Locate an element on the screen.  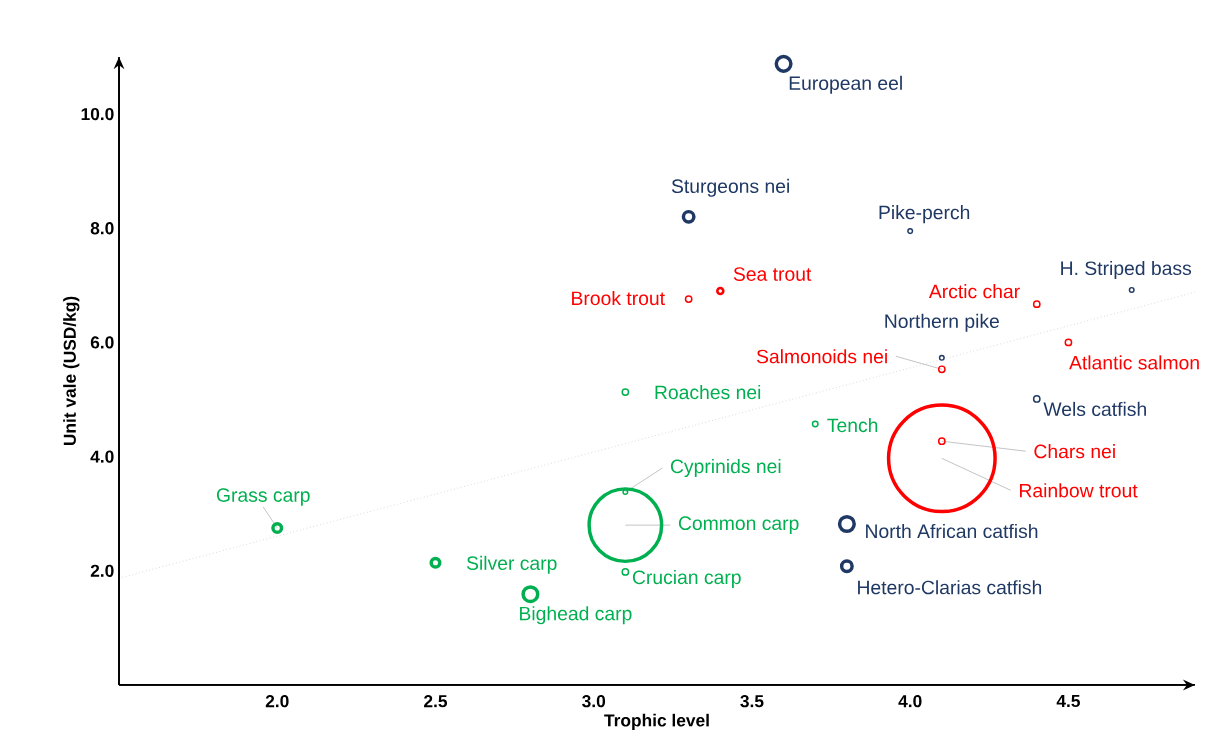
y-tick-label: 10.0 is located at coordinates (97, 114).